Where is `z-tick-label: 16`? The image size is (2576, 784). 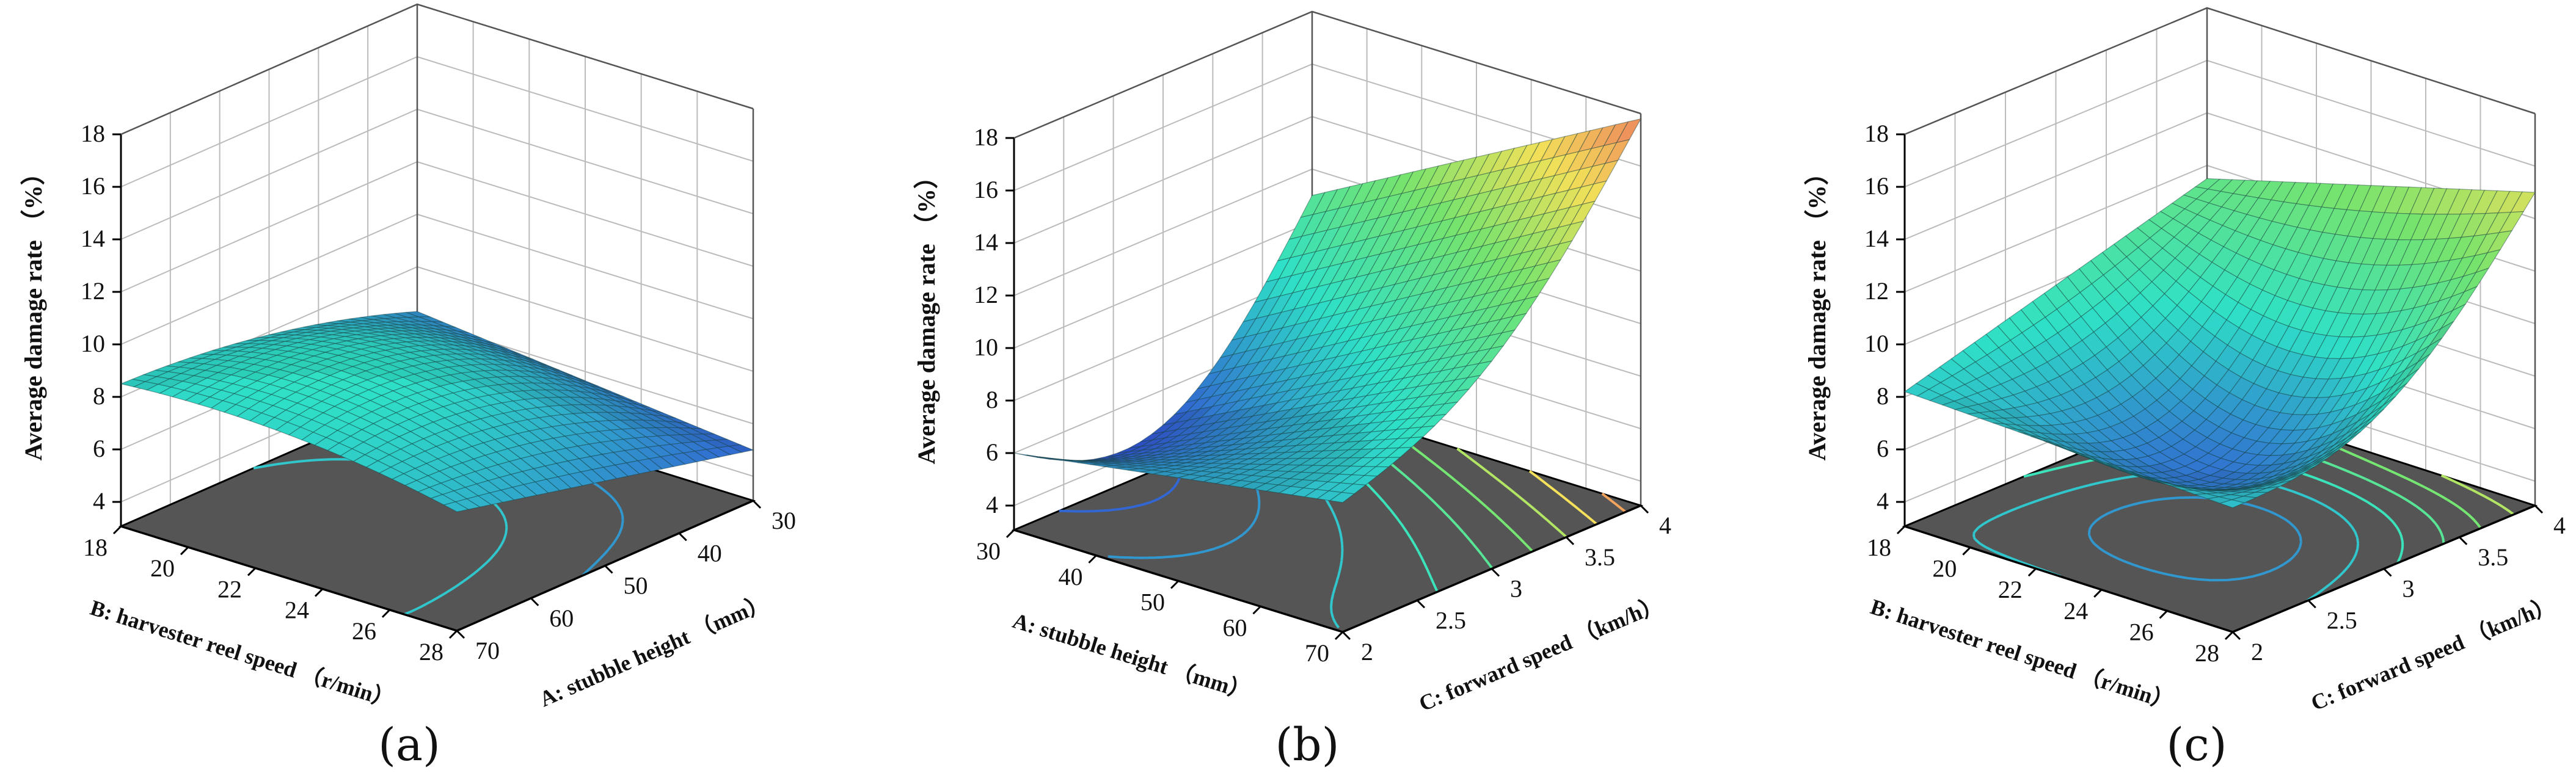
z-tick-label: 16 is located at coordinates (986, 189).